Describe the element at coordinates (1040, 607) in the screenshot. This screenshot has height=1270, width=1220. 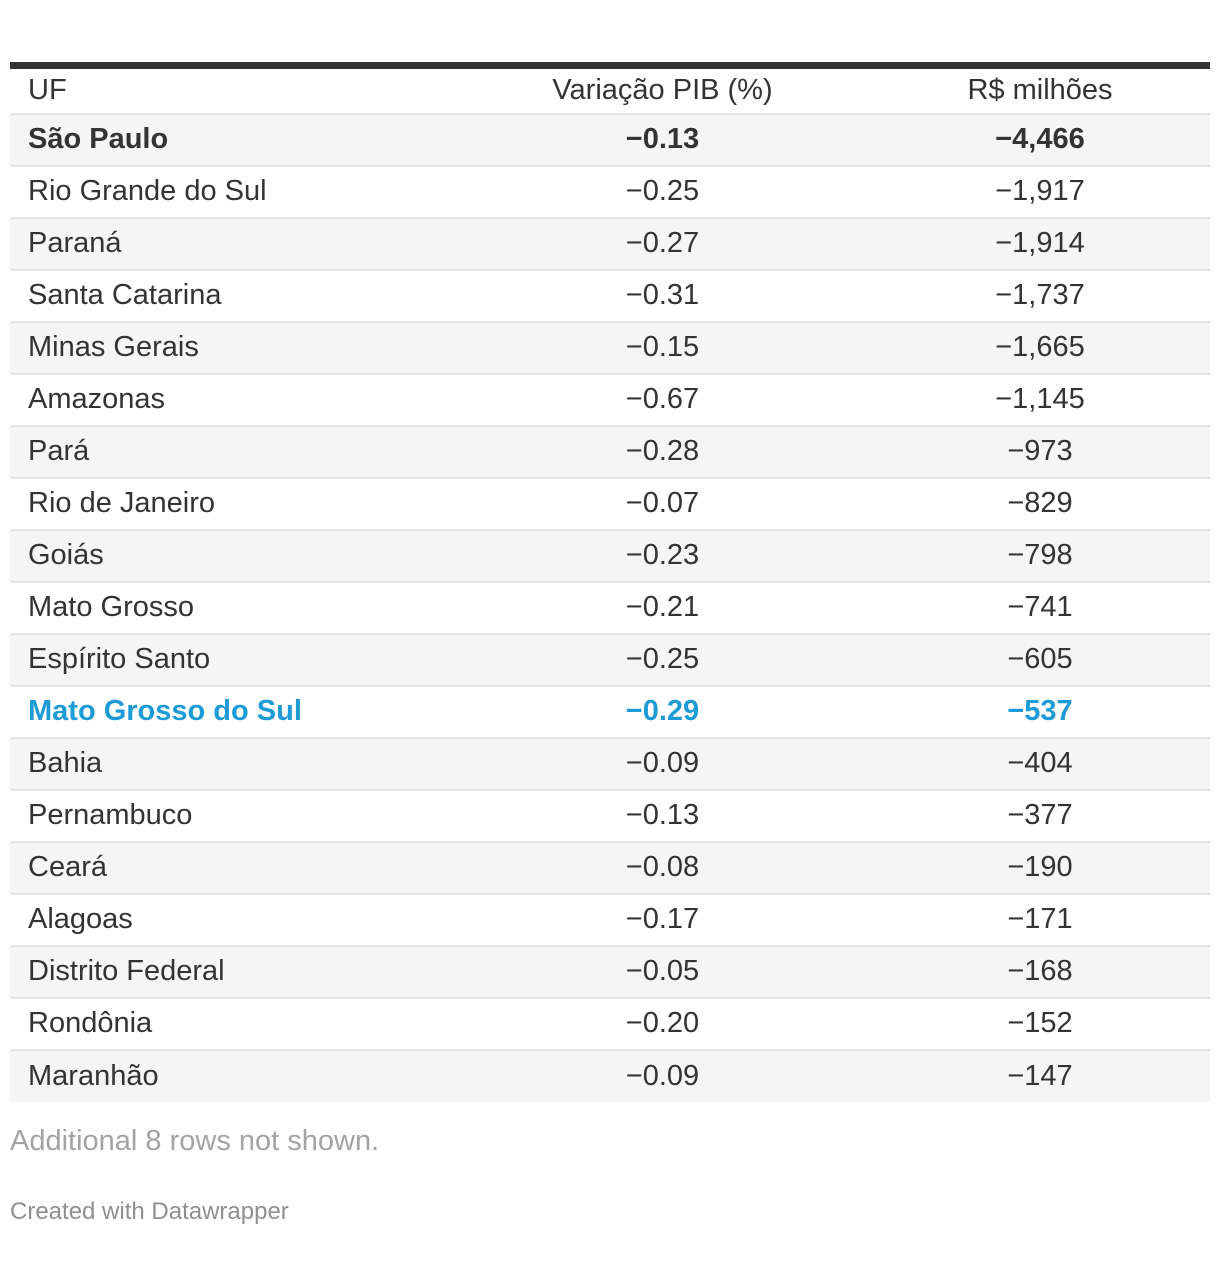
I see `cell-milhoes: −741` at that location.